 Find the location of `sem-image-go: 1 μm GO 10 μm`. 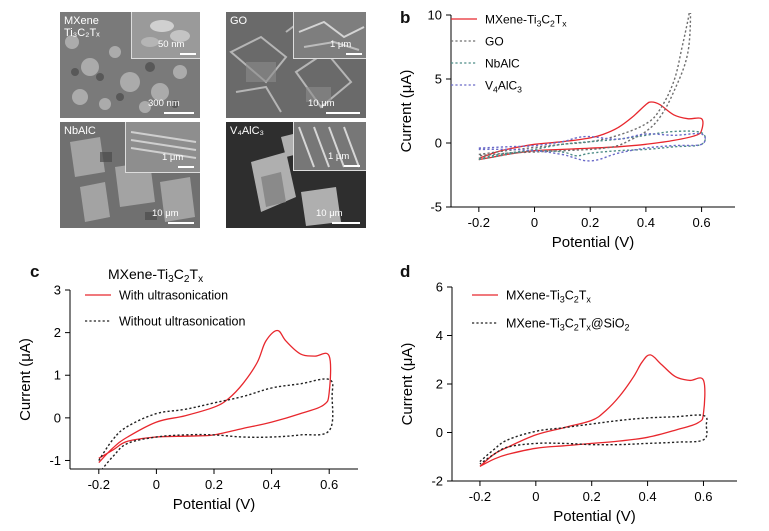

sem-image-go: 1 μm GO 10 μm is located at coordinates (296, 65).